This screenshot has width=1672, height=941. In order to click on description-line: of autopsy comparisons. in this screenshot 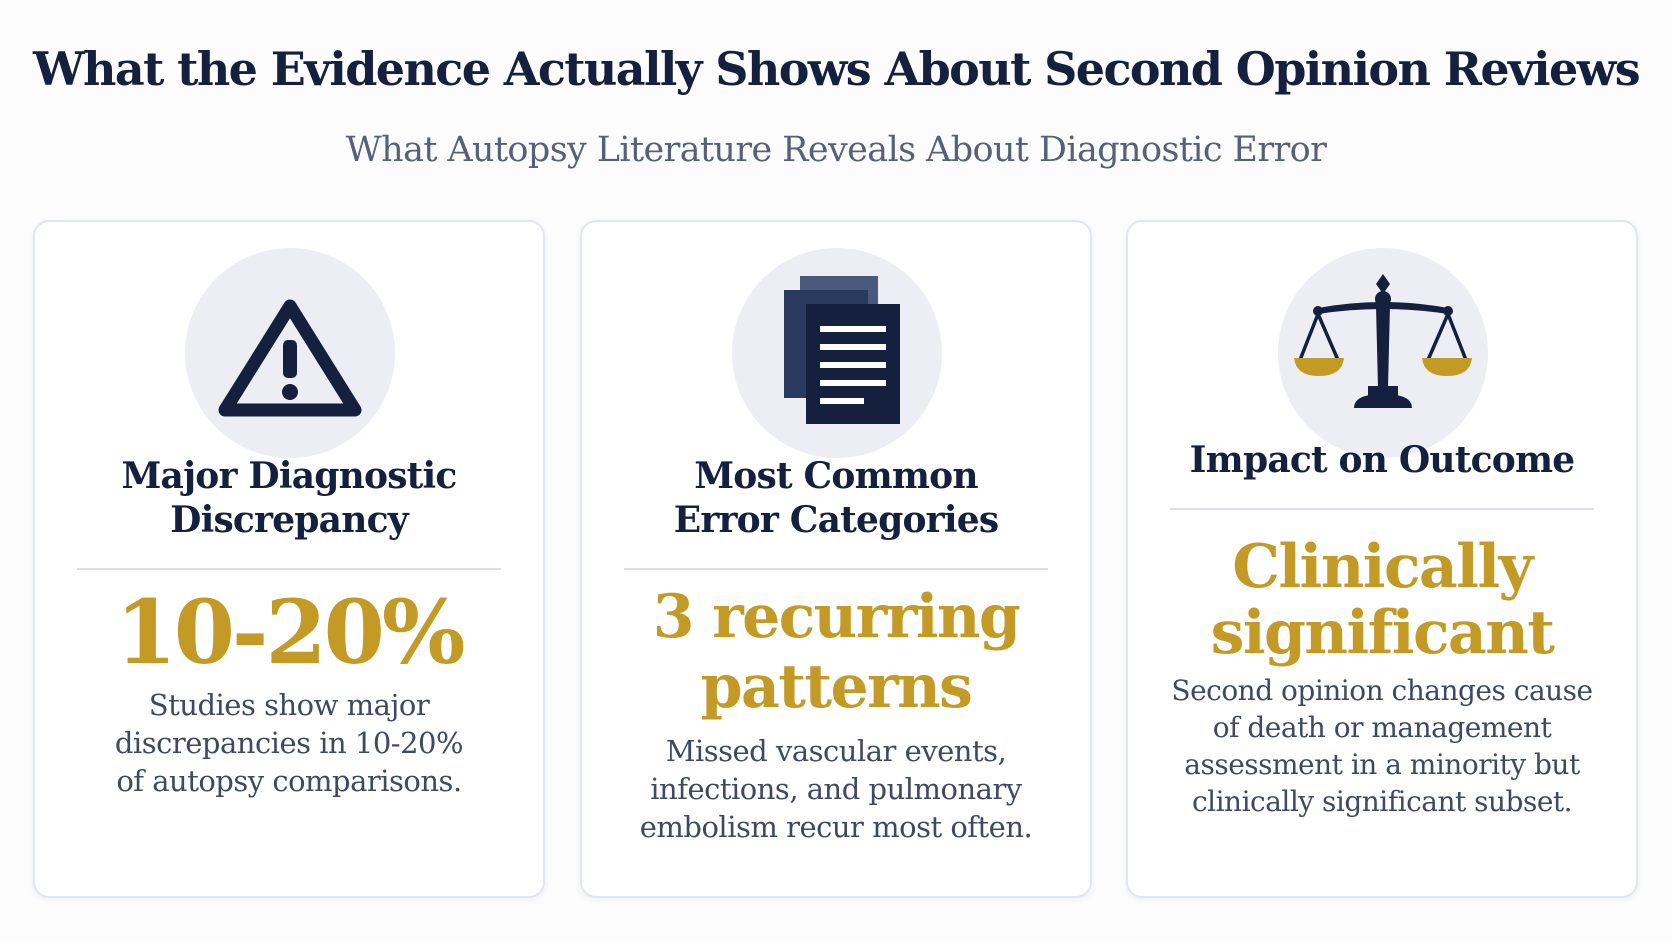, I will do `click(289, 781)`.